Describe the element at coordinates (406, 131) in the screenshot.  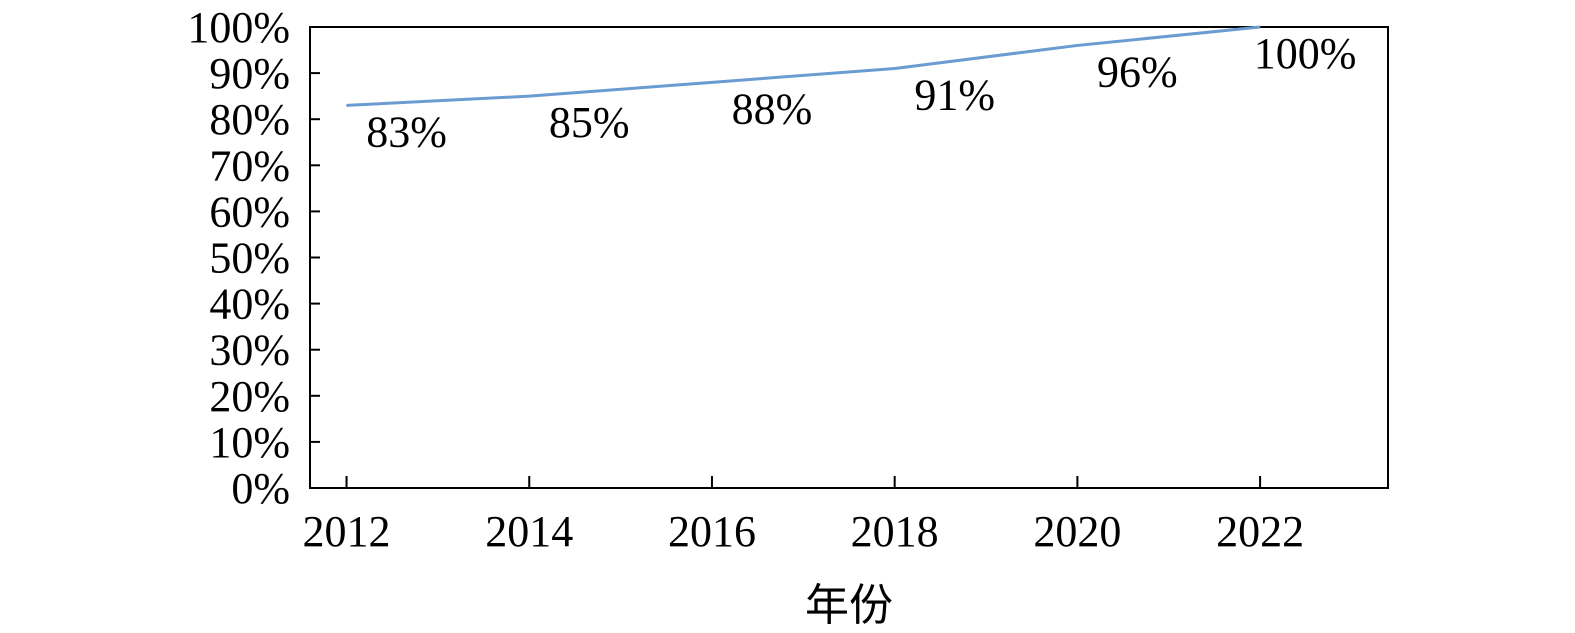
I see `data-label: 83%` at that location.